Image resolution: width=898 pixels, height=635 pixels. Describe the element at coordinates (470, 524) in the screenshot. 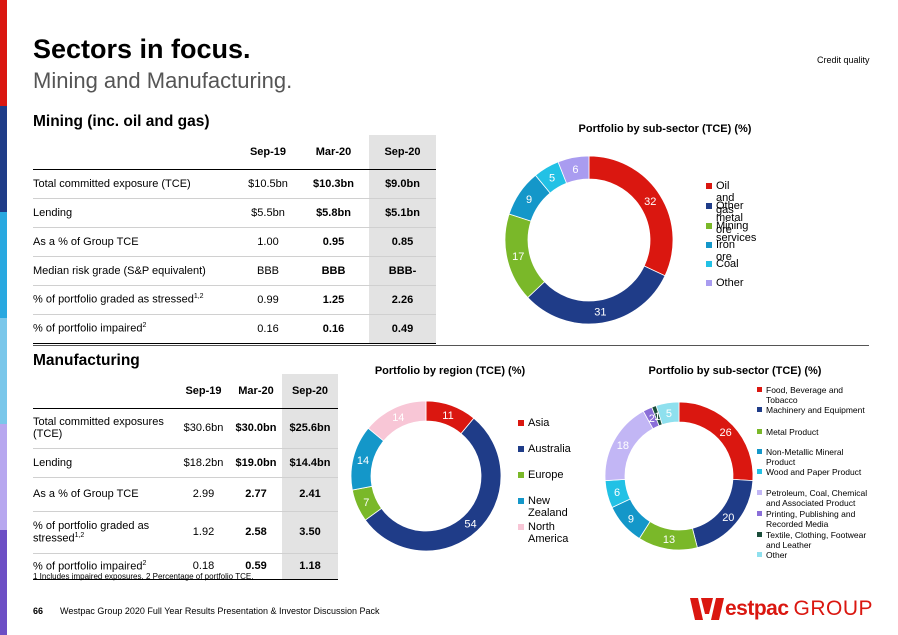

I see `donut-data-label: 54` at that location.